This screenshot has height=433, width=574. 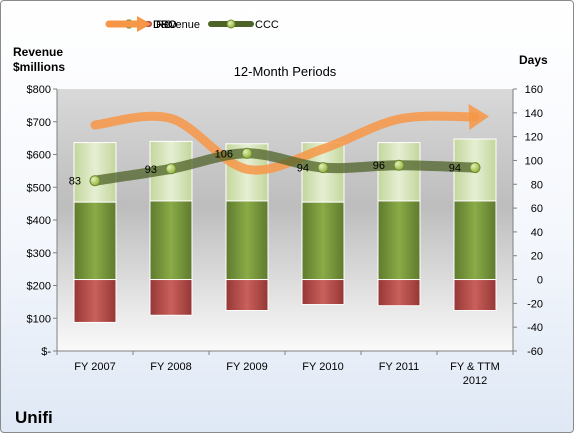 What do you see at coordinates (537, 257) in the screenshot?
I see `y-right-tick-label: 20` at bounding box center [537, 257].